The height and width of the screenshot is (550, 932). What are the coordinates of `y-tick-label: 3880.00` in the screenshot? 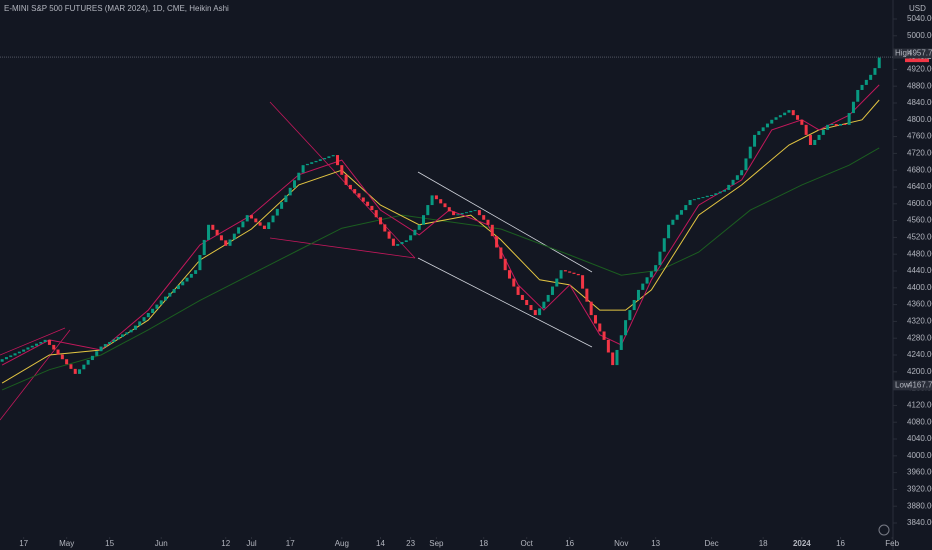 It's located at (919, 505).